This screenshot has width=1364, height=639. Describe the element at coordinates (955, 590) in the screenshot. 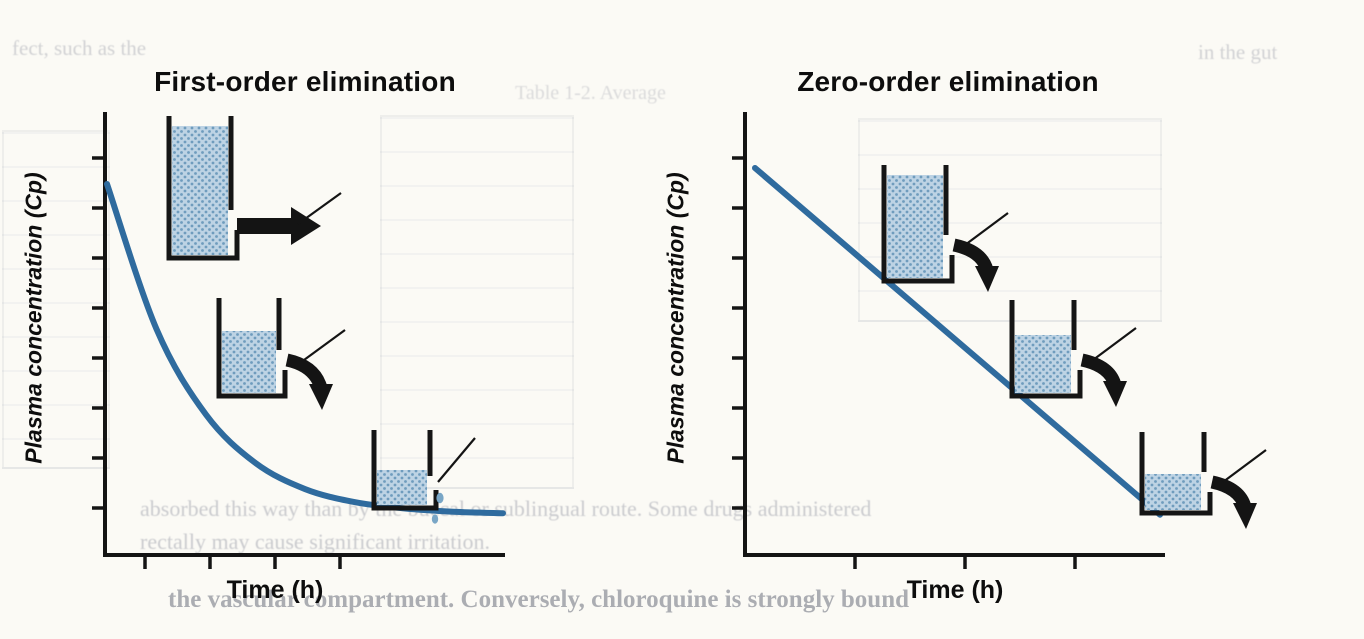

I see `x-axis-label-zero-order: Time (h)` at that location.